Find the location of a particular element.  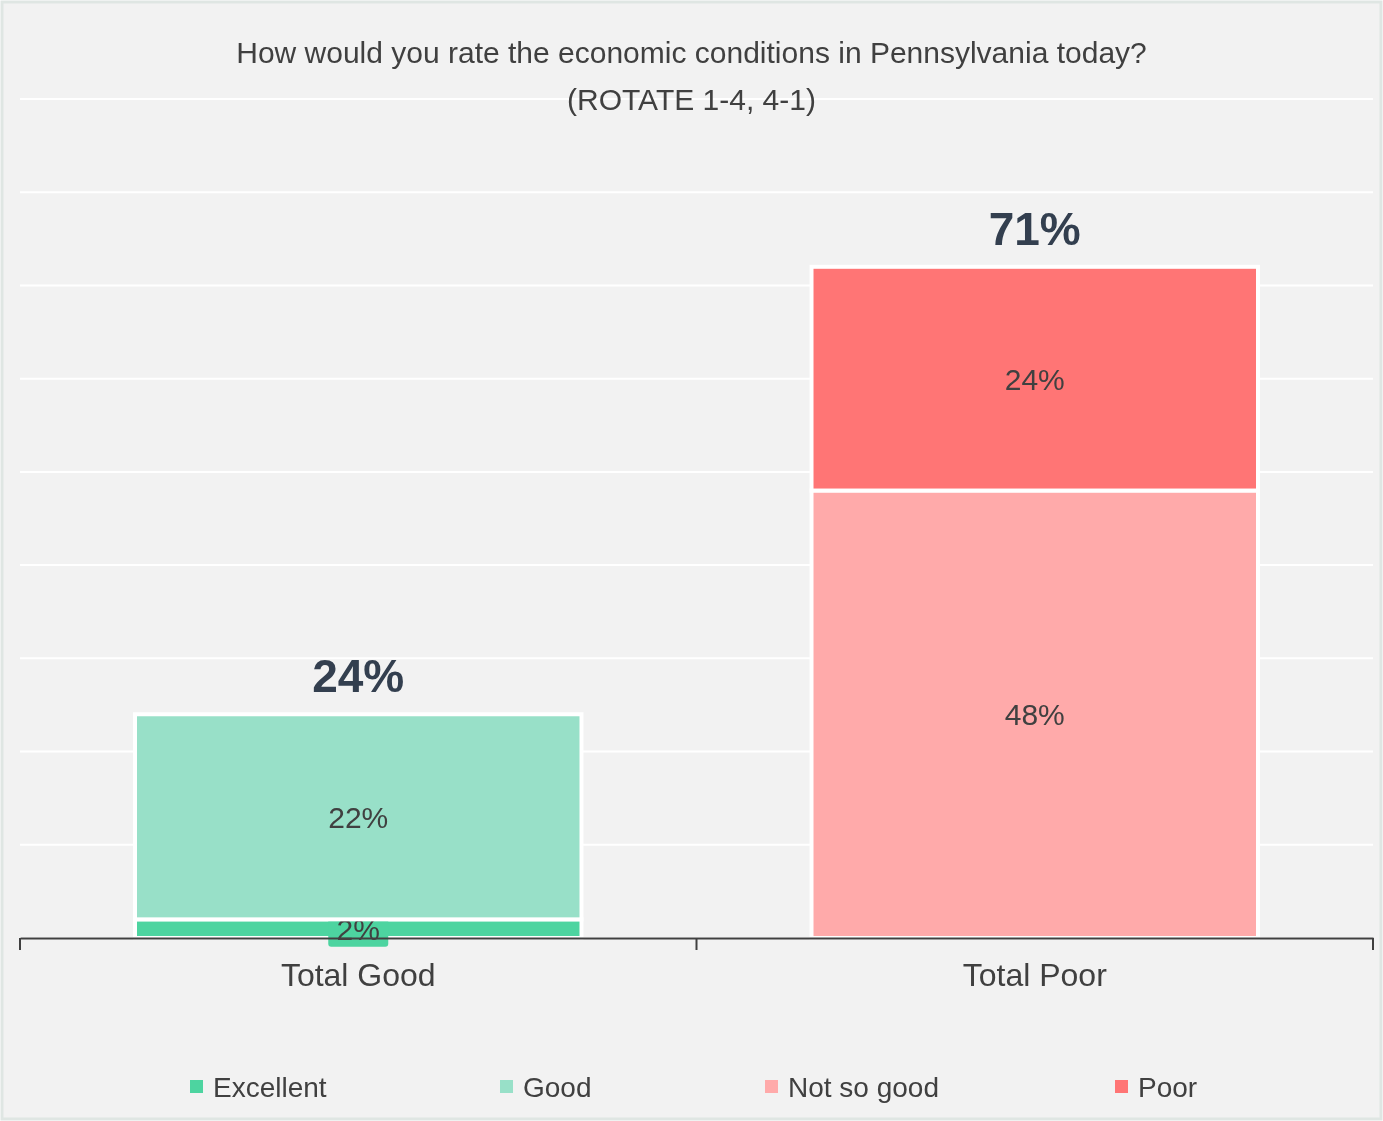

total-label: 24% is located at coordinates (358, 676).